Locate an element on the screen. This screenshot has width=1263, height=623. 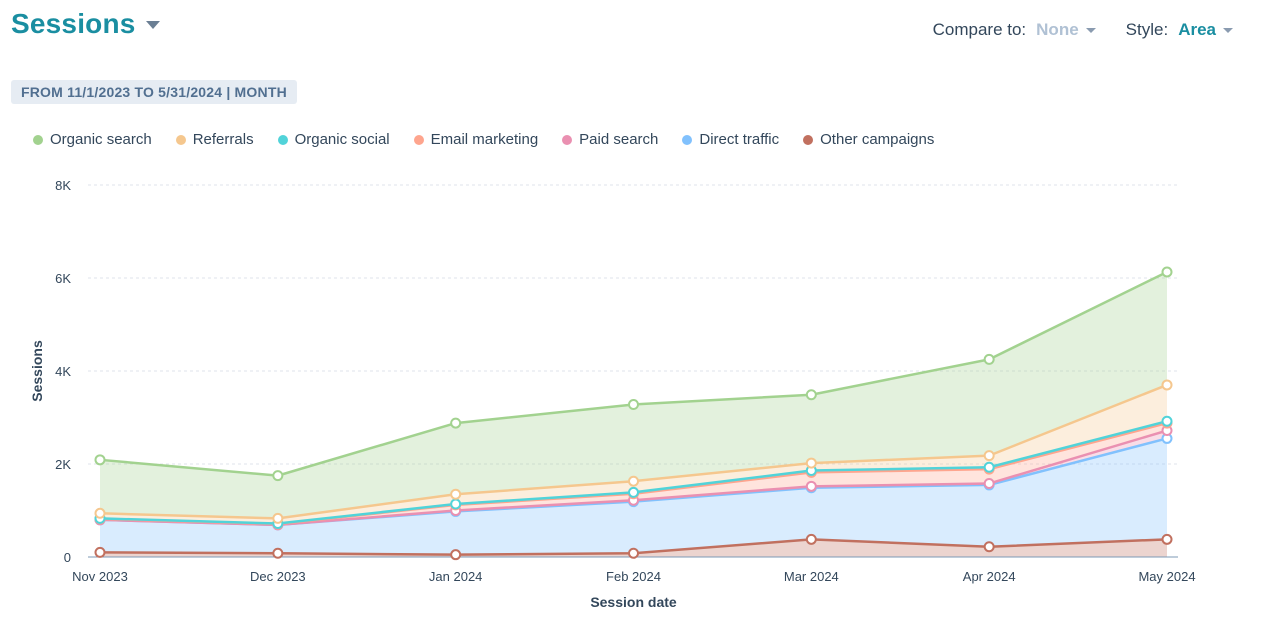
legend-label: Organic social is located at coordinates (342, 139).